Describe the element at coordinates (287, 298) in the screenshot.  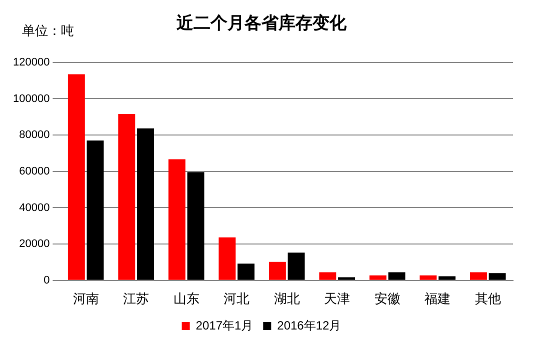
I see `x-tick-label: 湖北` at that location.